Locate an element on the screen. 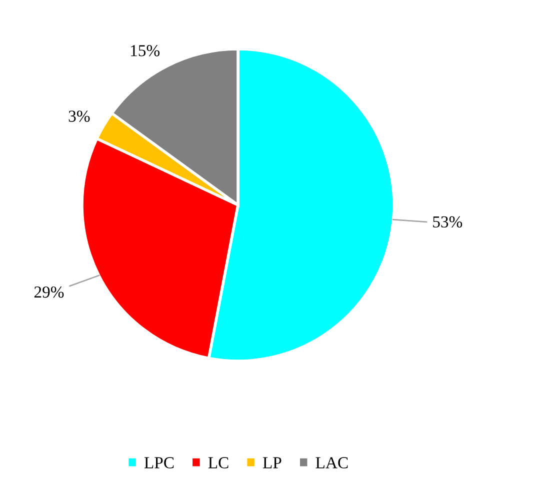 The image size is (547, 488). data-label: 53% is located at coordinates (447, 222).